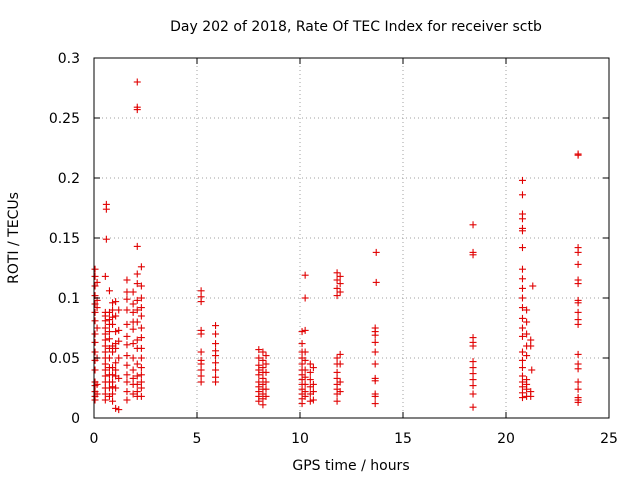 Image resolution: width=640 pixels, height=480 pixels. I want to click on x-tick-label: 15, so click(403, 439).